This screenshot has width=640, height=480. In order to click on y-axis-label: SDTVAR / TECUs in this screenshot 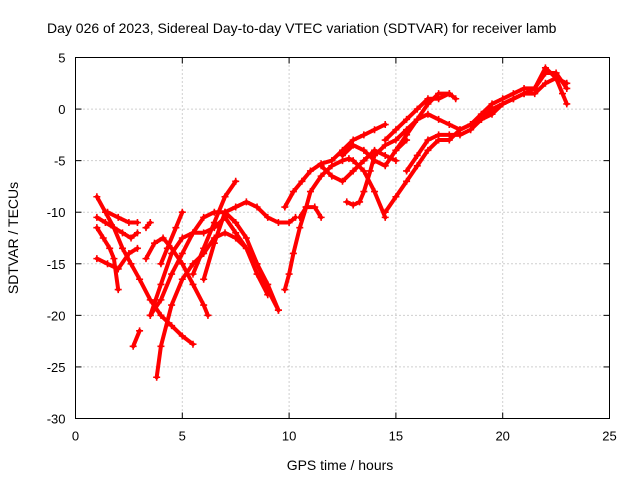, I will do `click(13, 238)`.